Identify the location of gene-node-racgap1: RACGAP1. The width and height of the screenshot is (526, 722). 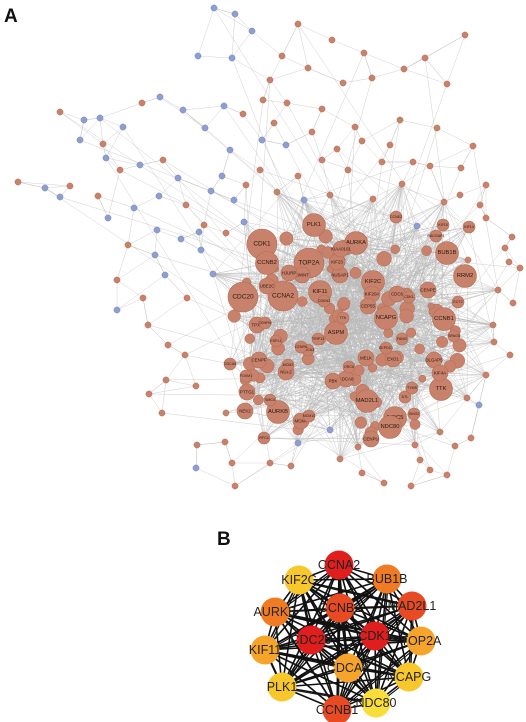
(436, 236).